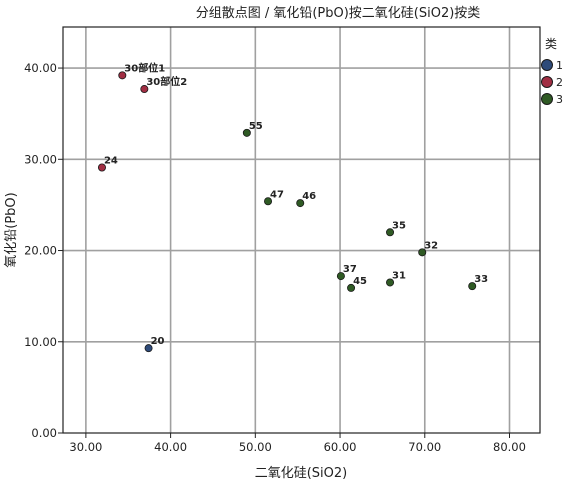 This screenshot has height=485, width=567. Describe the element at coordinates (309, 196) in the screenshot. I see `point-label: 46` at that location.